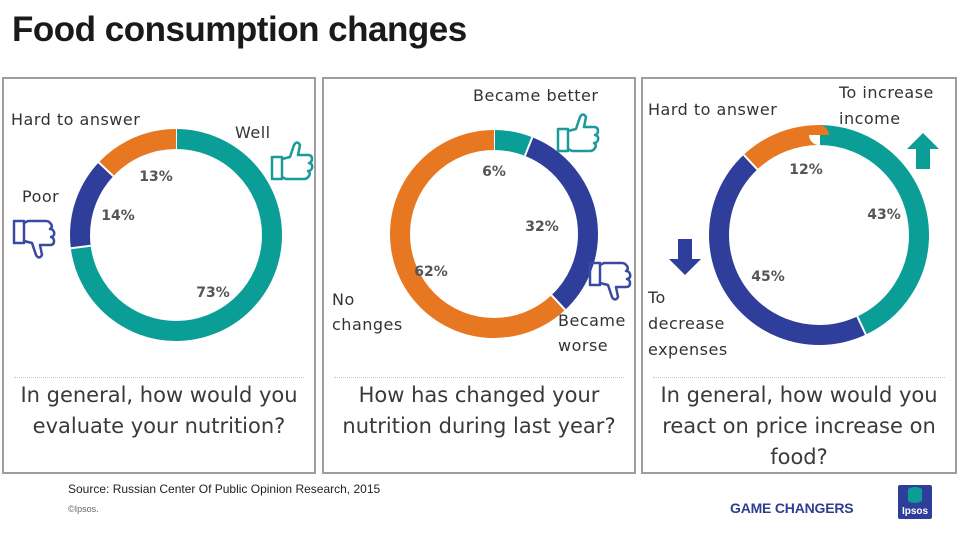 The width and height of the screenshot is (960, 540). What do you see at coordinates (367, 324) in the screenshot?
I see `label-no-changes-2: changes` at bounding box center [367, 324].